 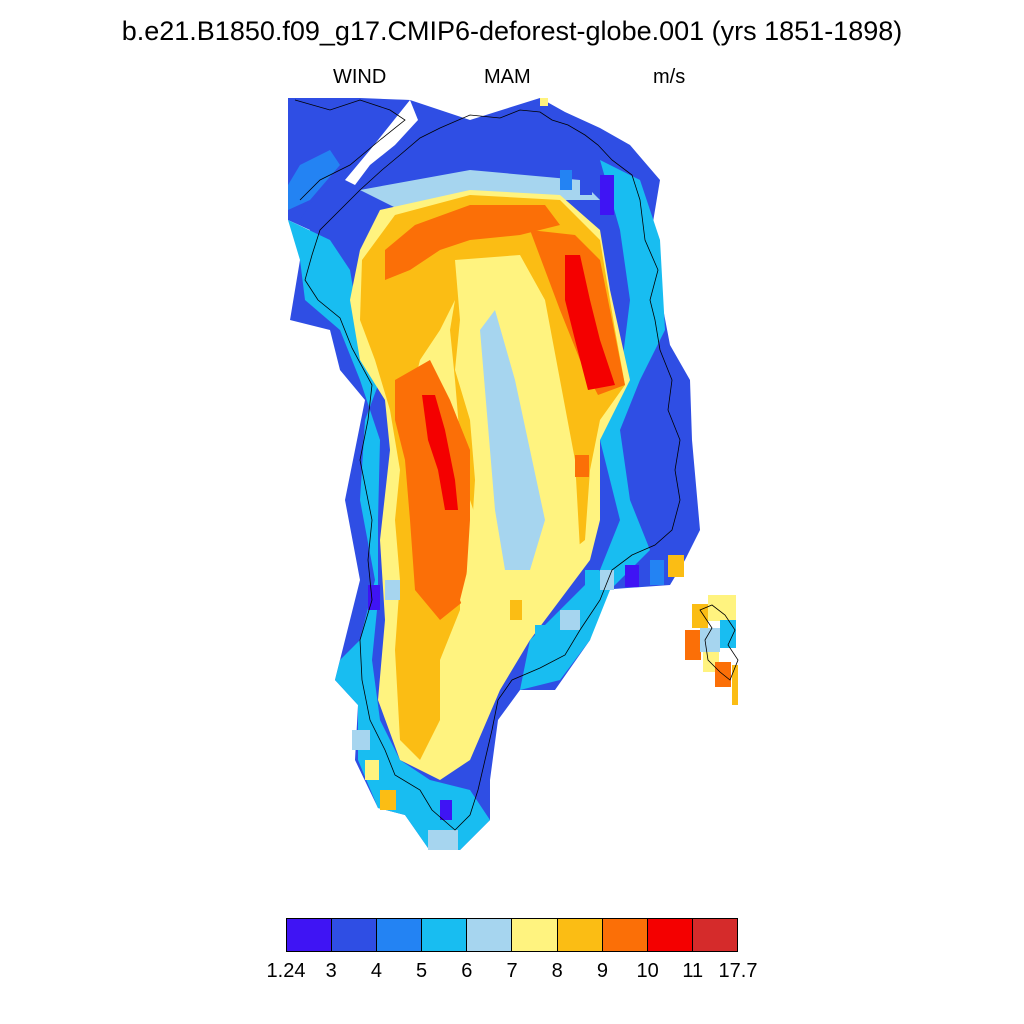 I want to click on outer-blue-zone, so click(x=314, y=180).